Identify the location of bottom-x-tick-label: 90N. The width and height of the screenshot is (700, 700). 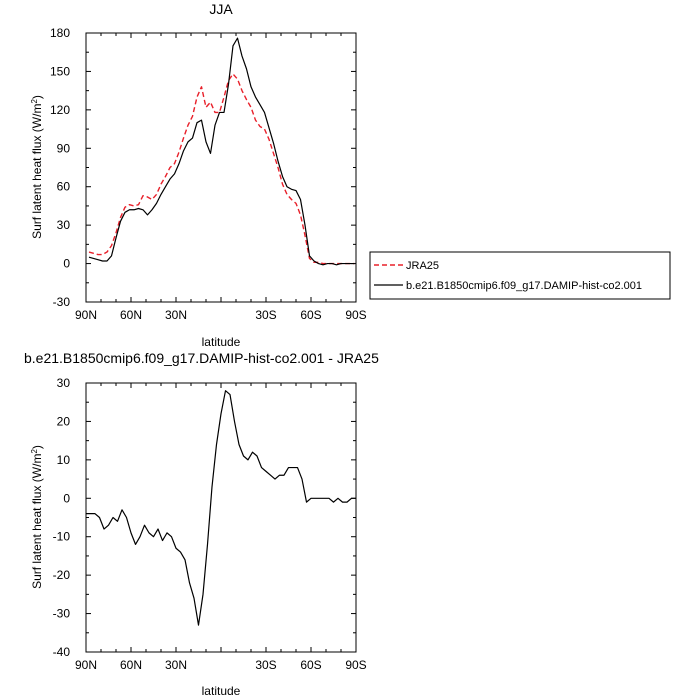
(86, 665).